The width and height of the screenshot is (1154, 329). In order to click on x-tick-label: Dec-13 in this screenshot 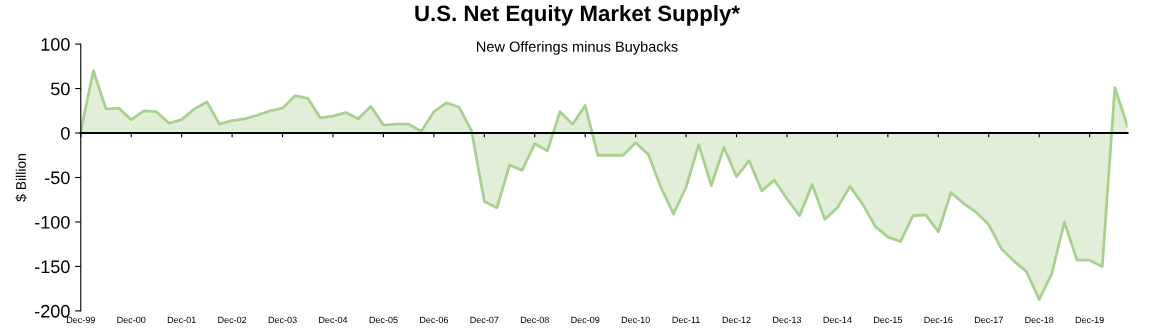, I will do `click(787, 320)`.